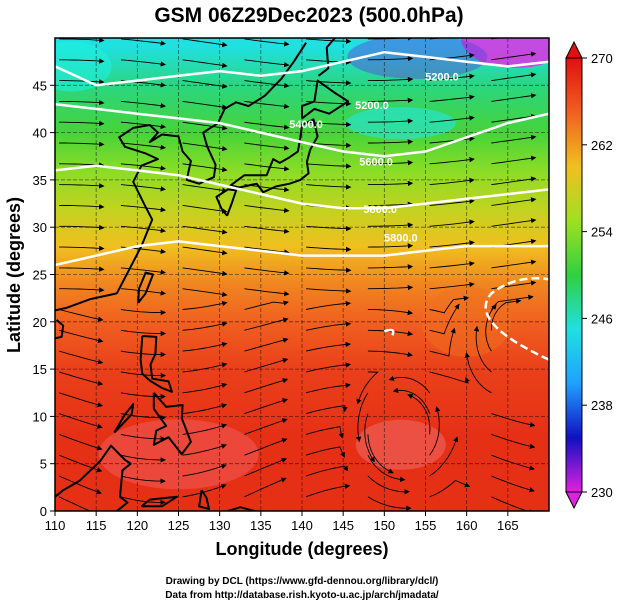  What do you see at coordinates (40, 180) in the screenshot?
I see `y-tick-label: 35` at bounding box center [40, 180].